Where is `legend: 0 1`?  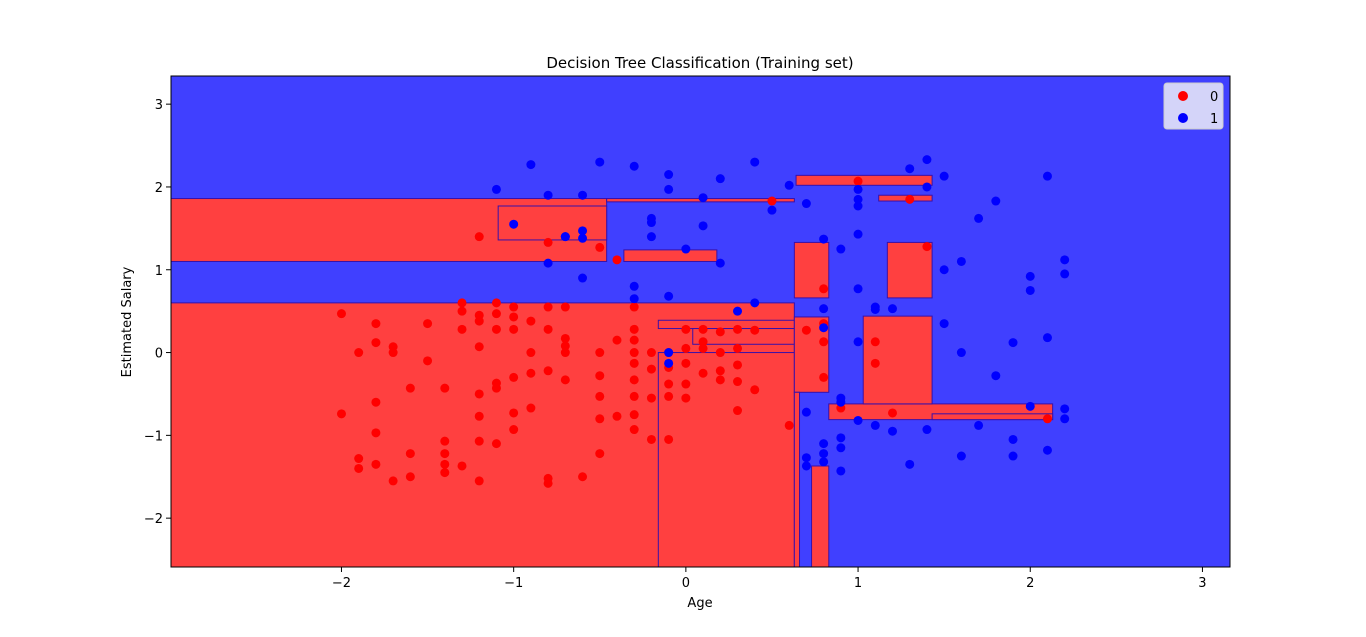 legend: 0 1 is located at coordinates (1193, 106).